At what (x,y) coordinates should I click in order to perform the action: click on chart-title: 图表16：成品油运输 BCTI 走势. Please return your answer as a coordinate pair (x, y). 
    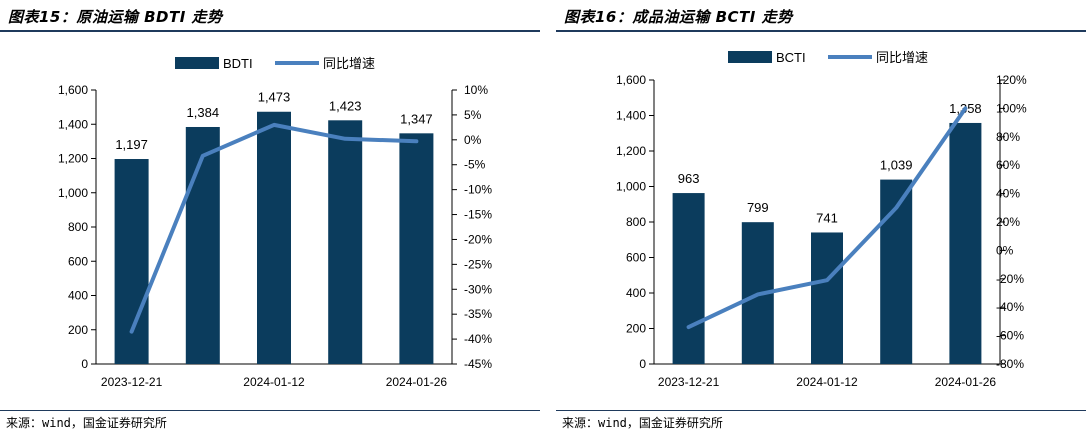
    Looking at the image, I should click on (678, 17).